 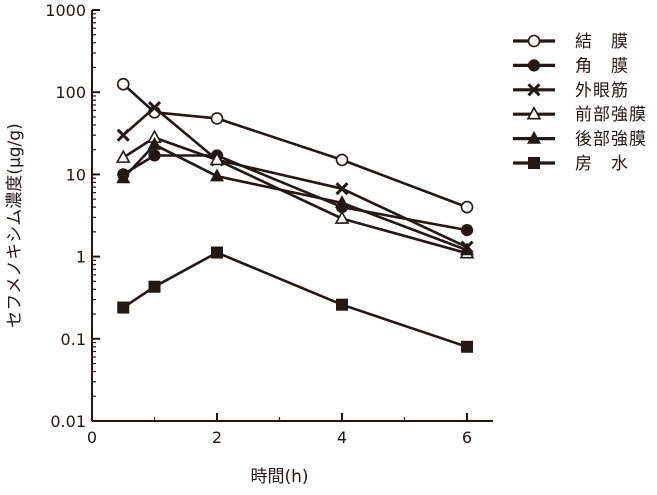 I want to click on series-line, so click(x=295, y=300).